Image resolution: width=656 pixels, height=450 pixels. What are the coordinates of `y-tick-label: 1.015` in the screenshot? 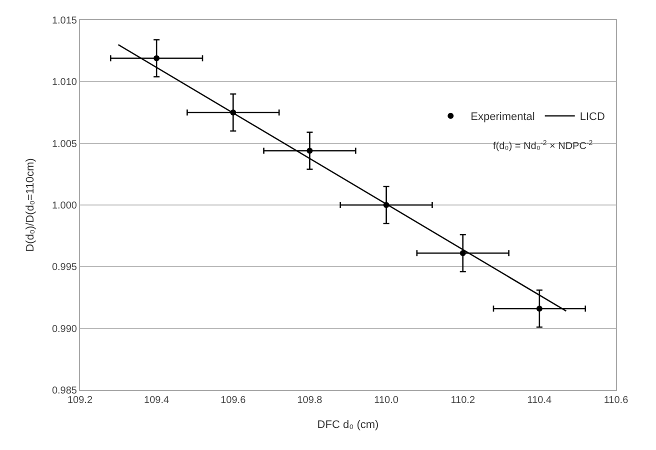 It's located at (65, 21).